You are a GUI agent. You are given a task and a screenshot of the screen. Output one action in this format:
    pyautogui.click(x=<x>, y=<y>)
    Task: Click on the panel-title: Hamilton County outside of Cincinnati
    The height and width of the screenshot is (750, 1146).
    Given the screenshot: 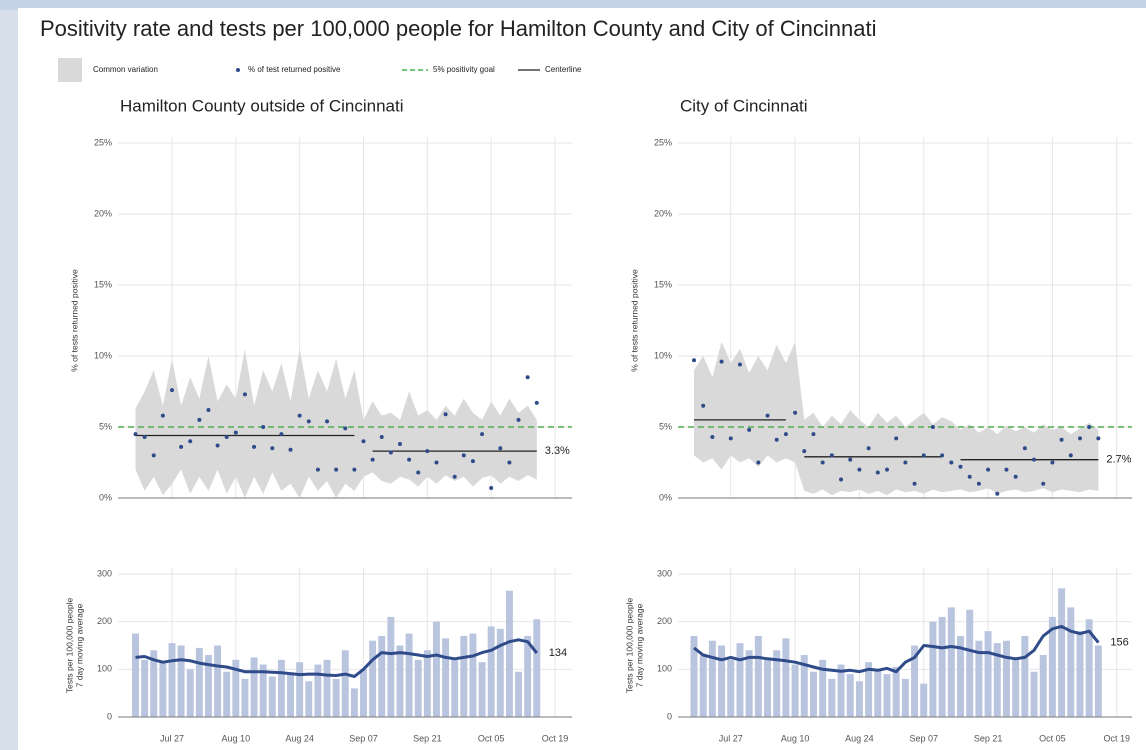 What is the action you would take?
    pyautogui.click(x=261, y=105)
    